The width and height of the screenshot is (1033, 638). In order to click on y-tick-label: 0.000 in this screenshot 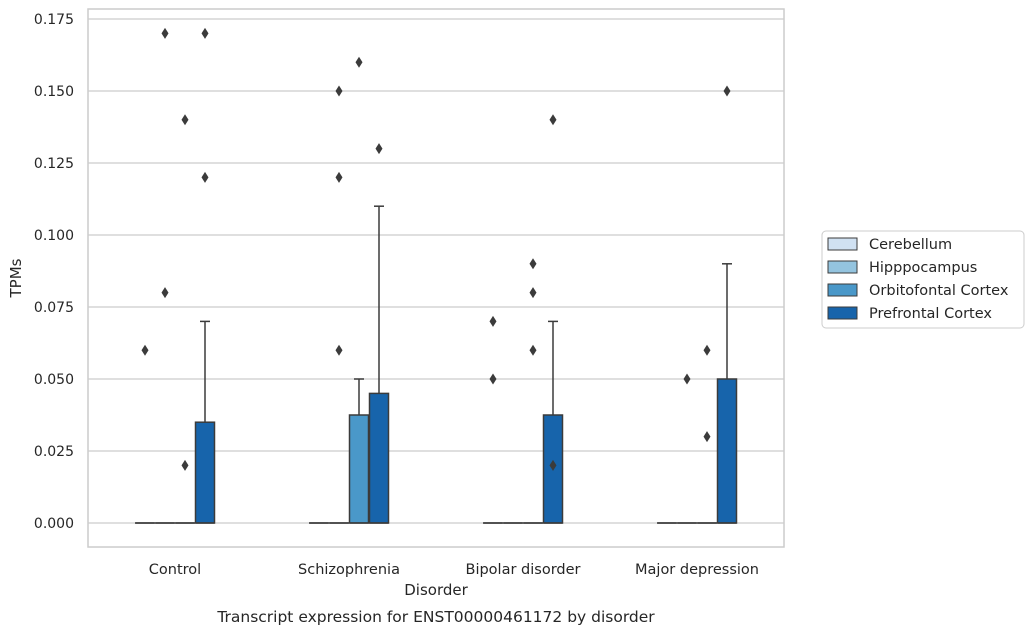, I will do `click(54, 524)`.